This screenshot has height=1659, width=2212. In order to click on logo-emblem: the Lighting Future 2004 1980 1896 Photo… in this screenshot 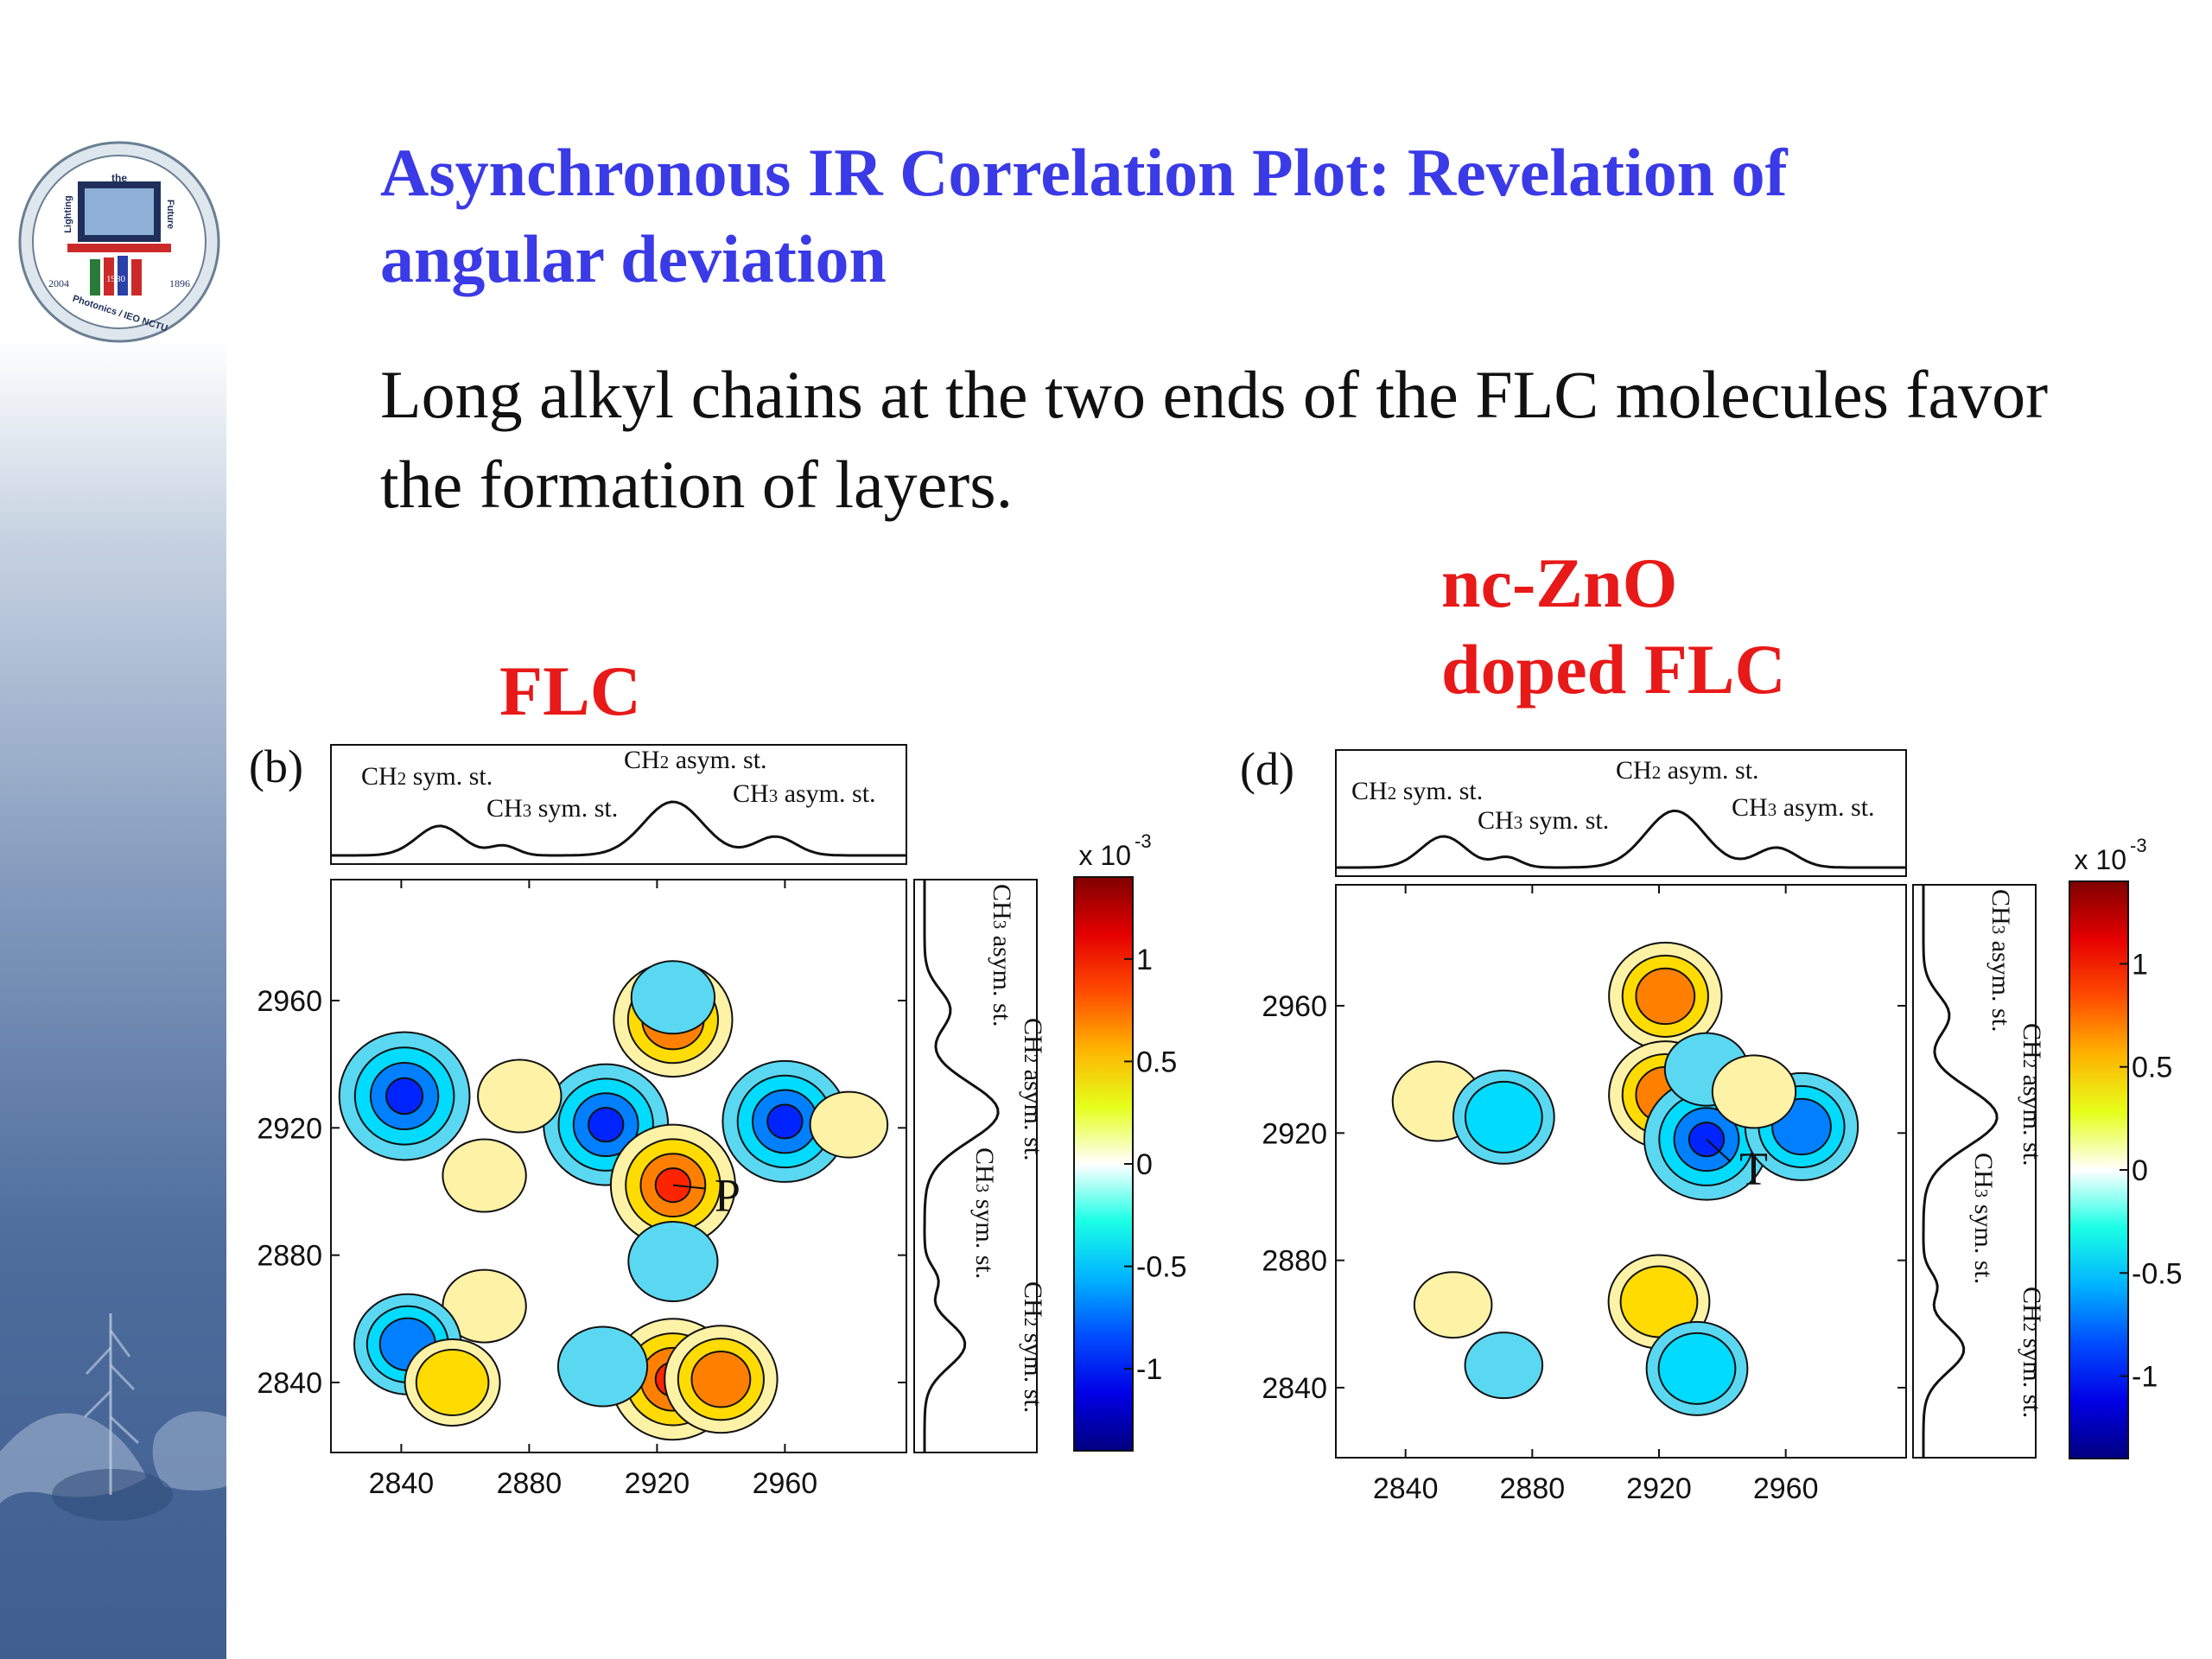, I will do `click(119, 242)`.